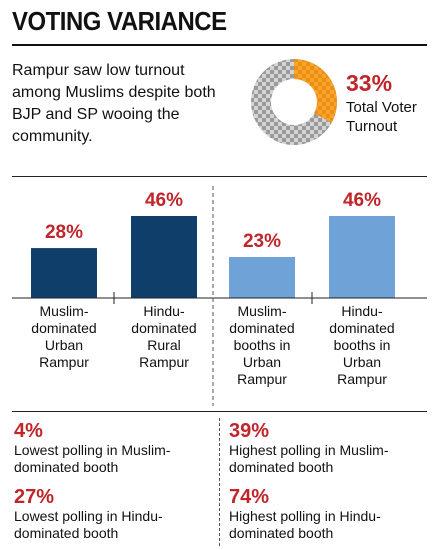  Describe the element at coordinates (369, 83) in the screenshot. I see `turnout-value: 33%` at that location.